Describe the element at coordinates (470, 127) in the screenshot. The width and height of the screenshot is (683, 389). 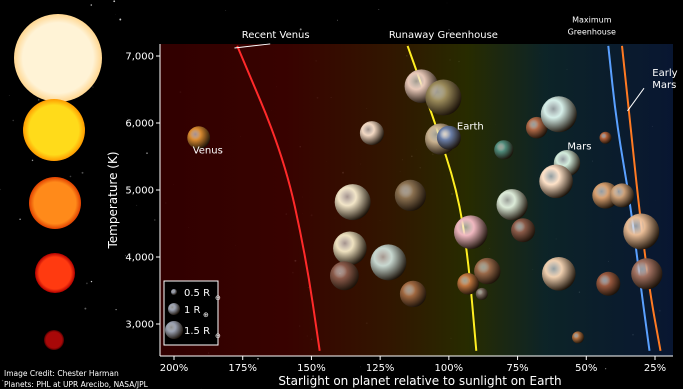
I see `planet-label-earth: Earth` at that location.